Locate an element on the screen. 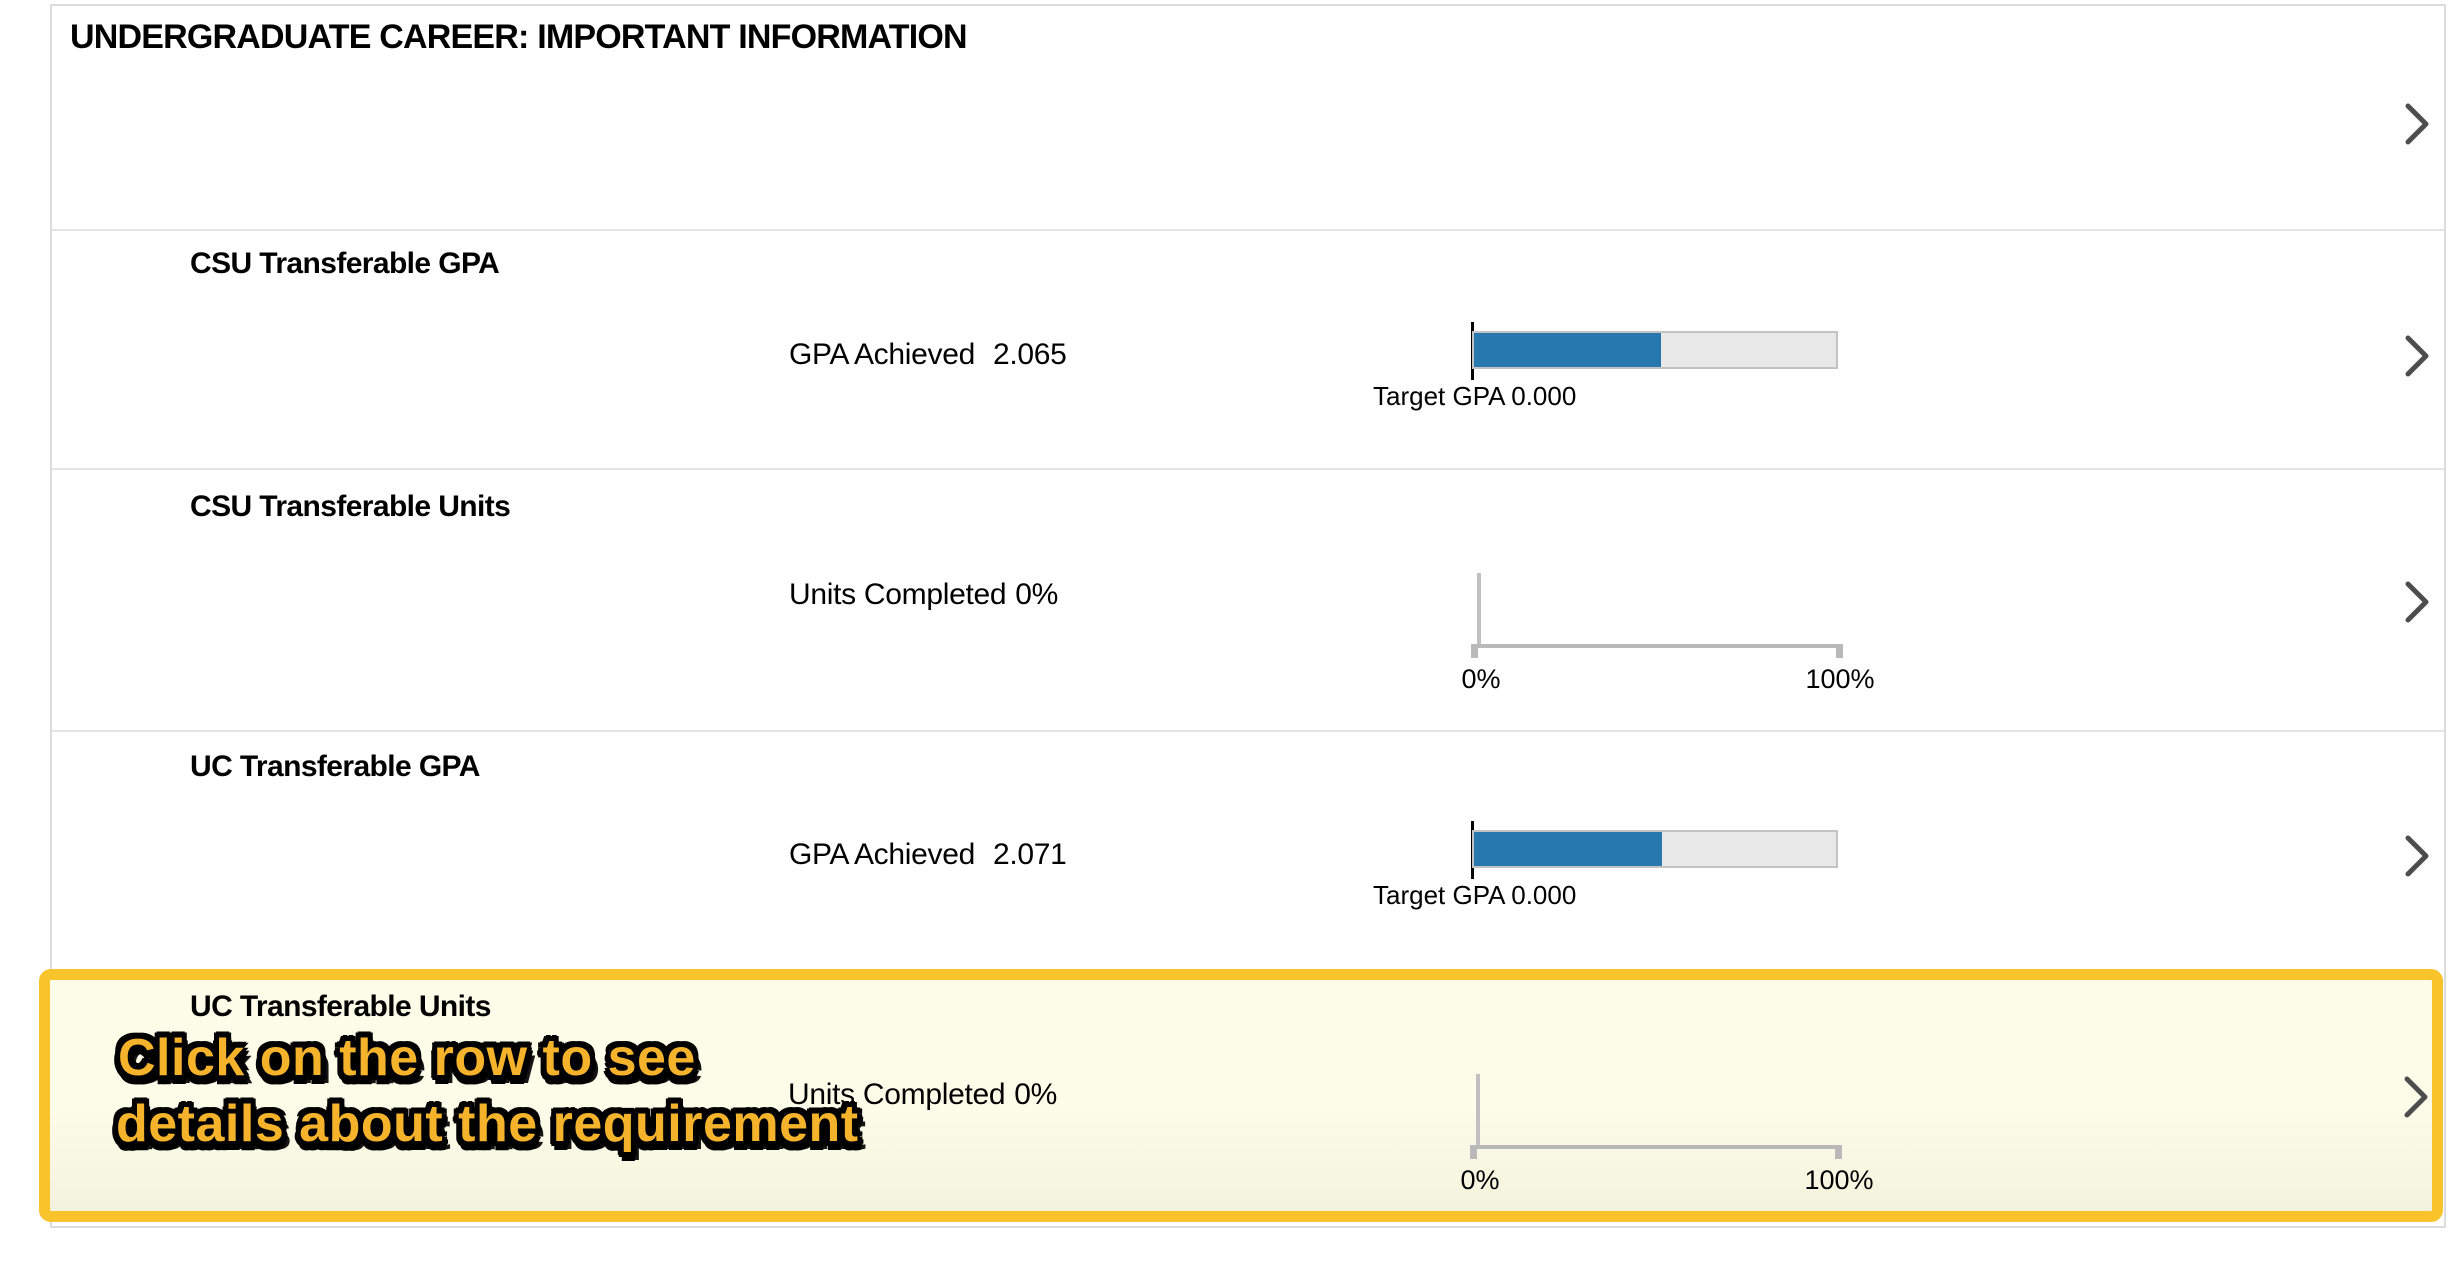 This screenshot has width=2450, height=1270. row-heading: UC Transferable Units is located at coordinates (340, 1006).